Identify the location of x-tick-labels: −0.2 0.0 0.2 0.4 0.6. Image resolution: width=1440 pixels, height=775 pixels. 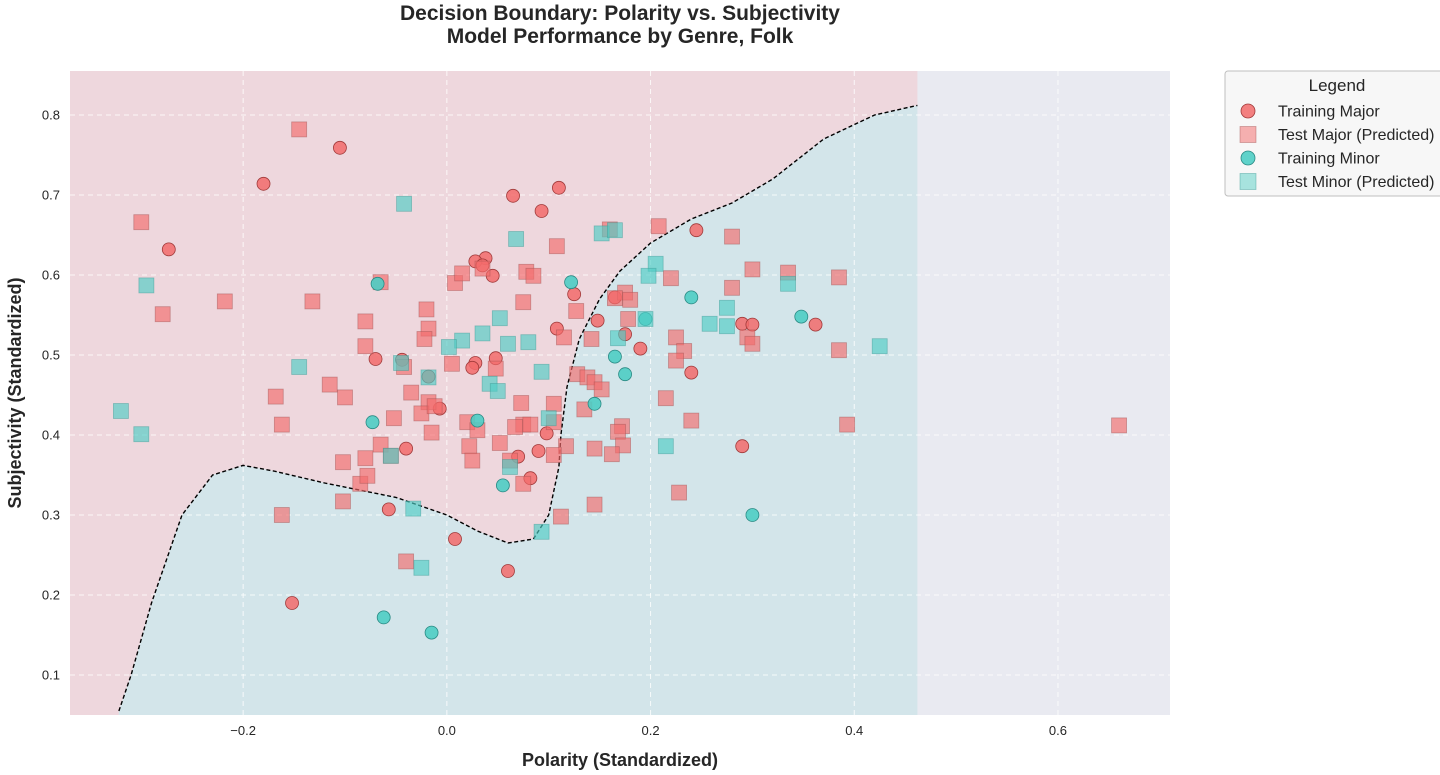
(648, 730).